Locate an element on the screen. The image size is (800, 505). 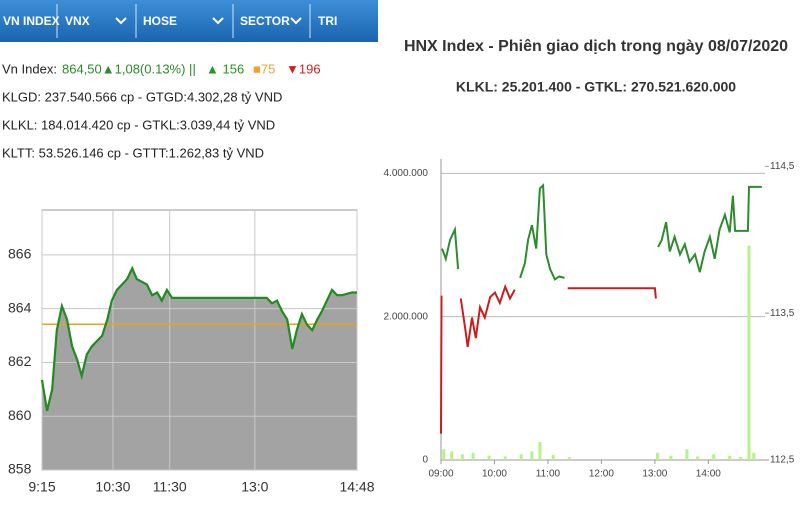
tab-dividers is located at coordinates (183, 21).